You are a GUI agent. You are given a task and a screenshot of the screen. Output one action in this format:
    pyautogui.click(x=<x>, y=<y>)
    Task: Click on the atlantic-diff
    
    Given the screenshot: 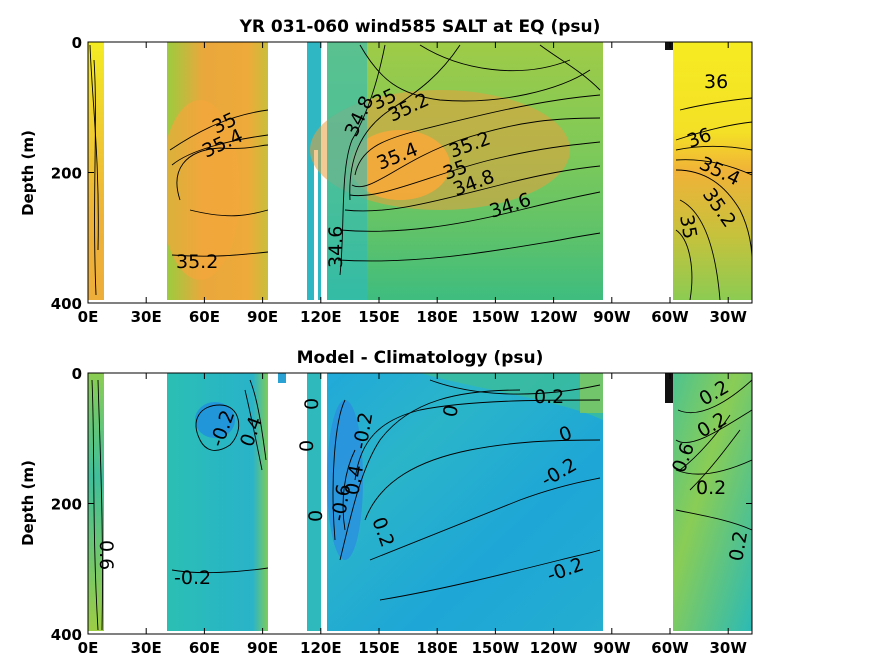 What is the action you would take?
    pyautogui.click(x=712, y=502)
    